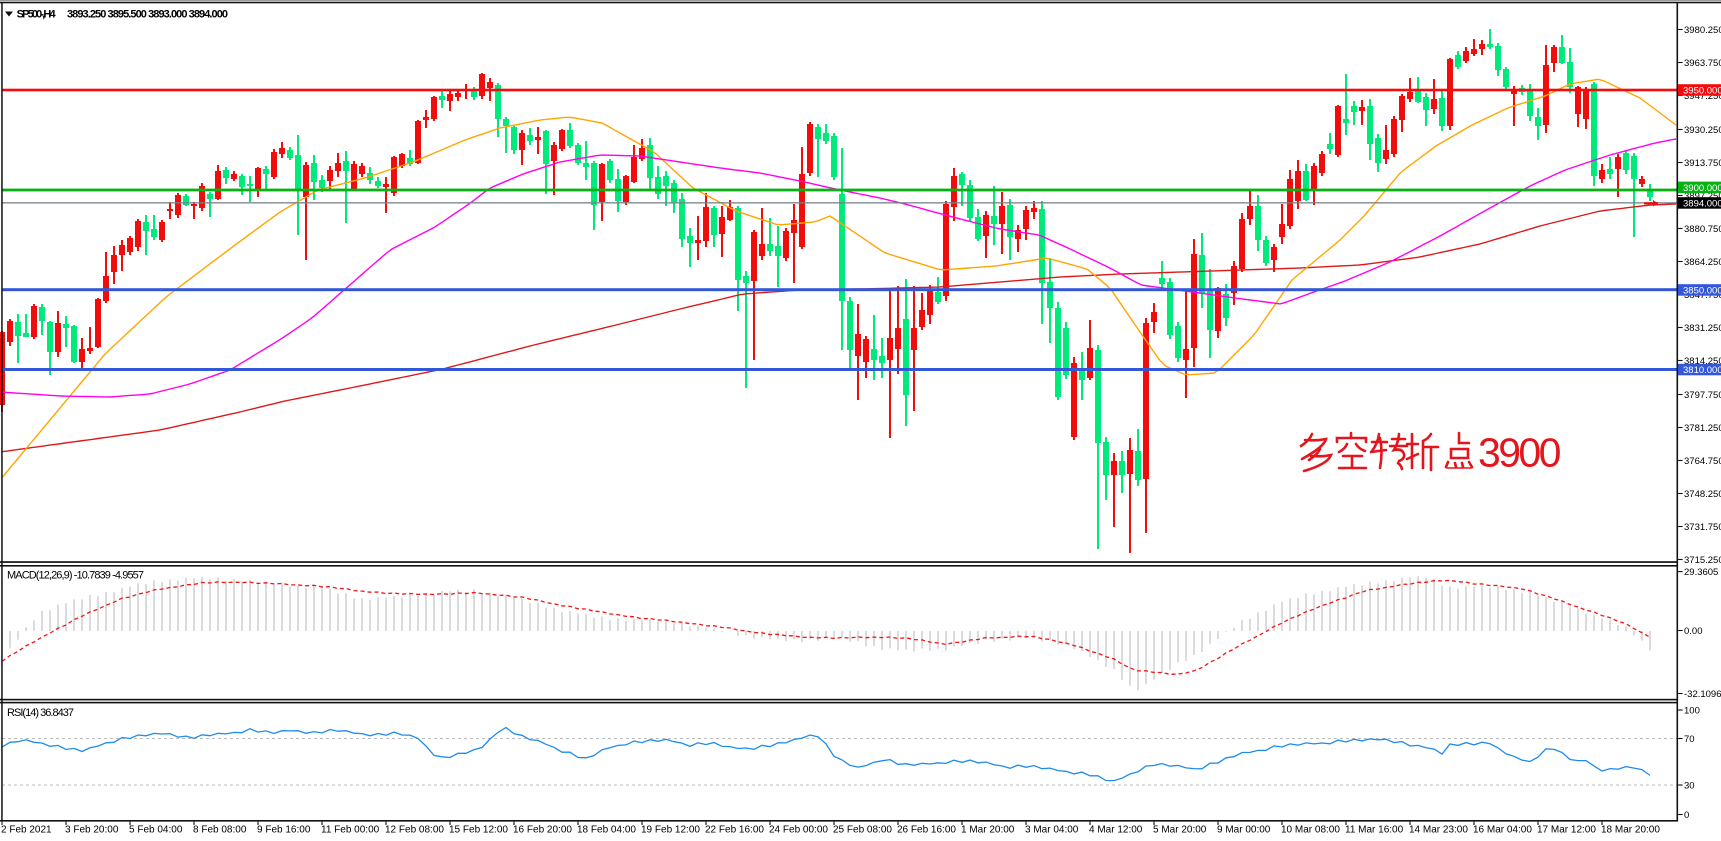  What do you see at coordinates (1702, 30) in the screenshot?
I see `svg-text: 3980.250` at bounding box center [1702, 30].